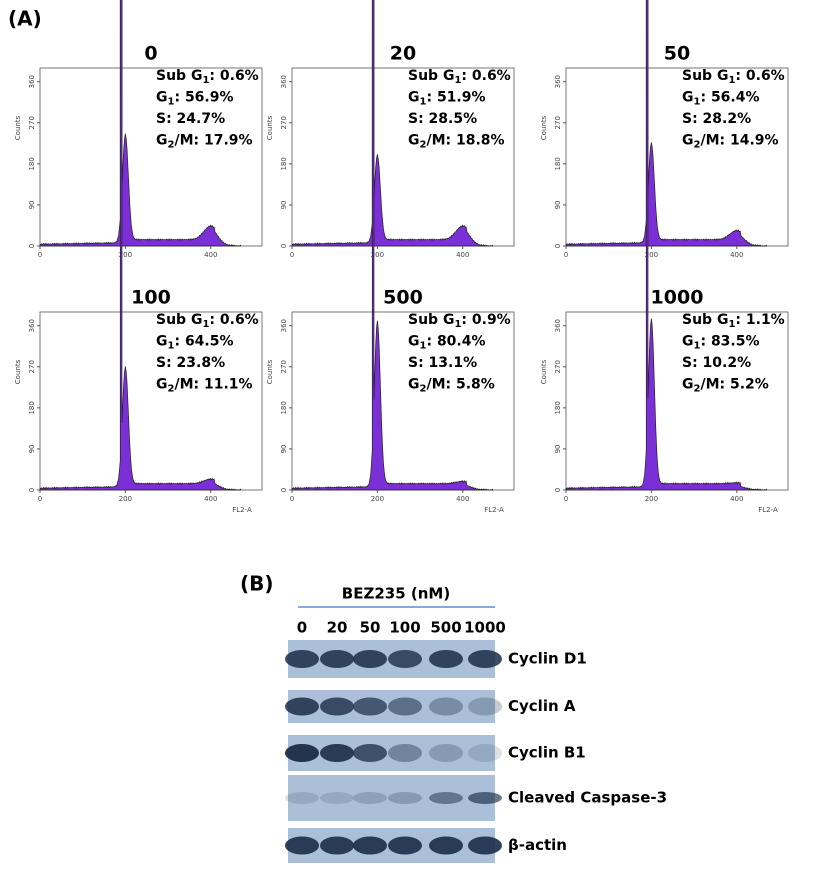  What do you see at coordinates (725, 386) in the screenshot?
I see `stat-line: G2/M: 5.2%` at bounding box center [725, 386].